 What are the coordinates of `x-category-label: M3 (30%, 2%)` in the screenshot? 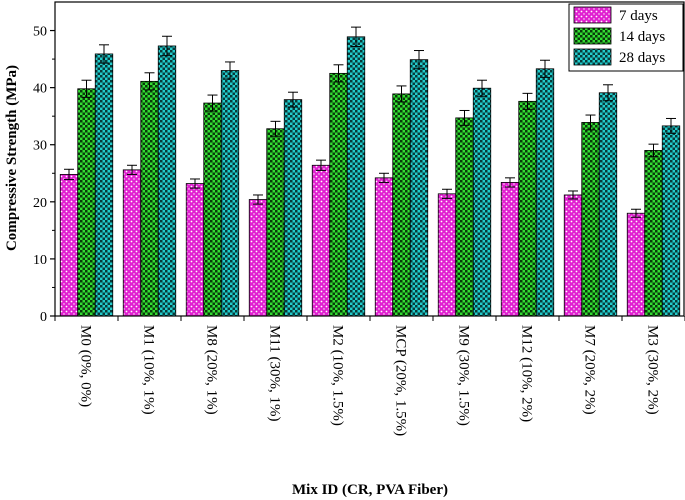 It's located at (653, 370).